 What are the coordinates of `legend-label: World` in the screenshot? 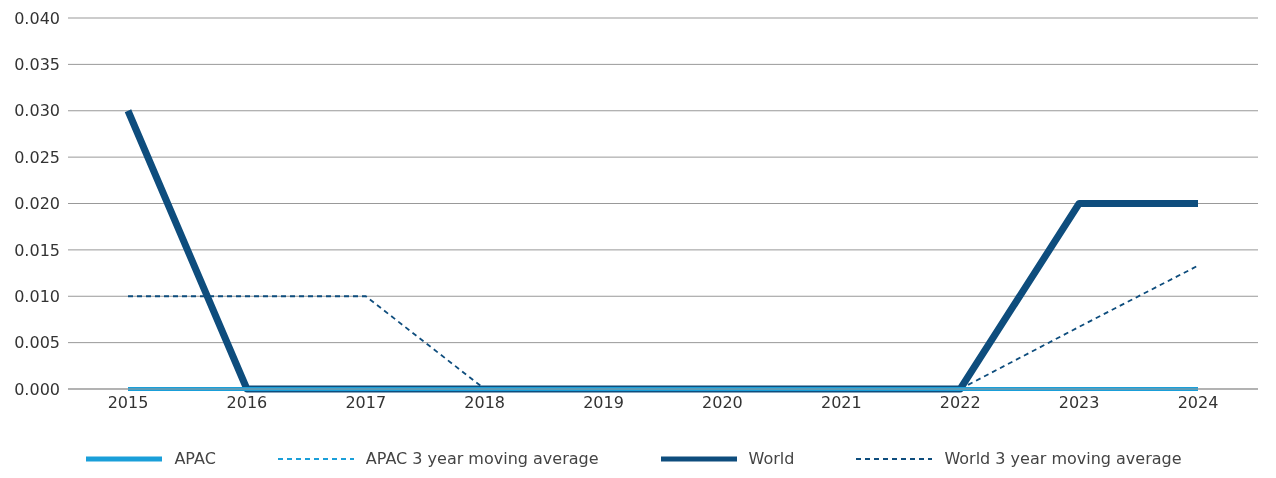 It's located at (771, 458).